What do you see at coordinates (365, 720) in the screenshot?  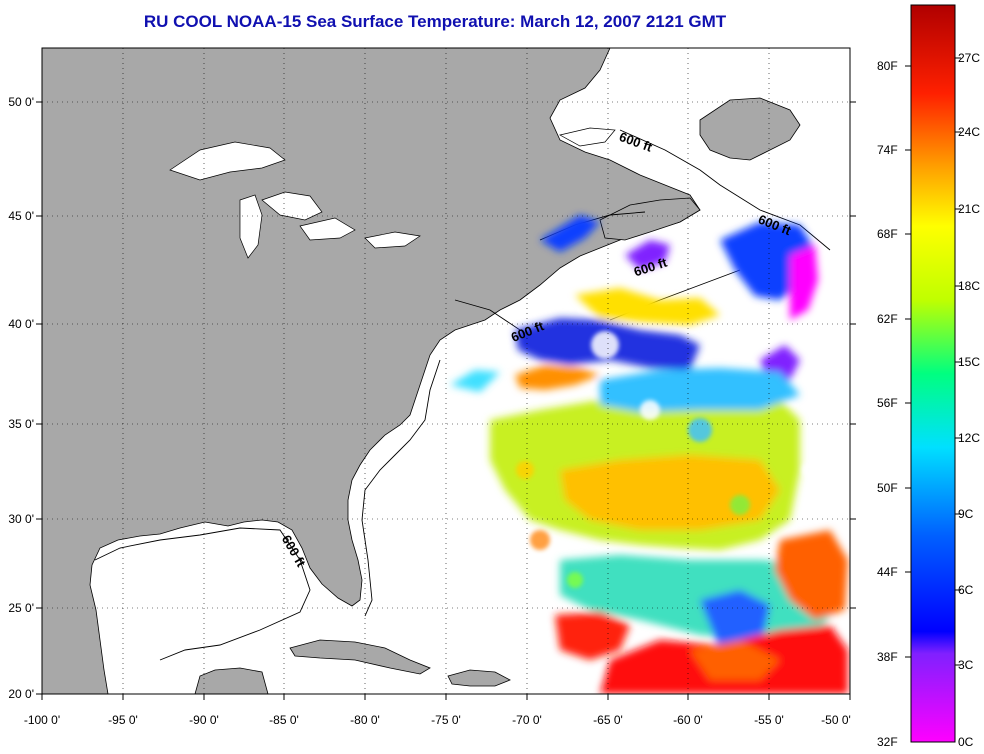 I see `lon-label: -80 0'` at bounding box center [365, 720].